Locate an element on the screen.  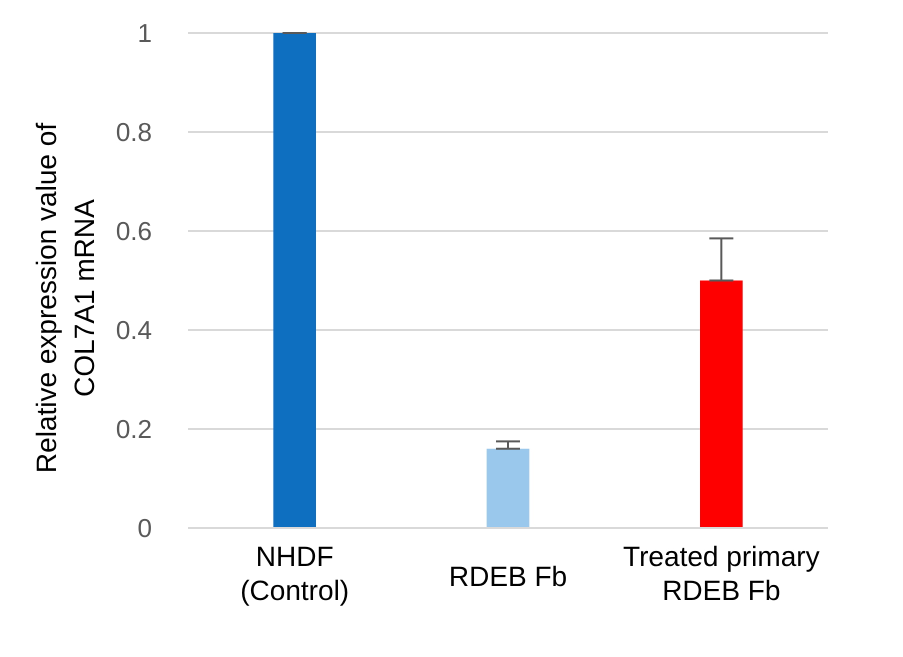
y-tick-label: 1 is located at coordinates (145, 33).